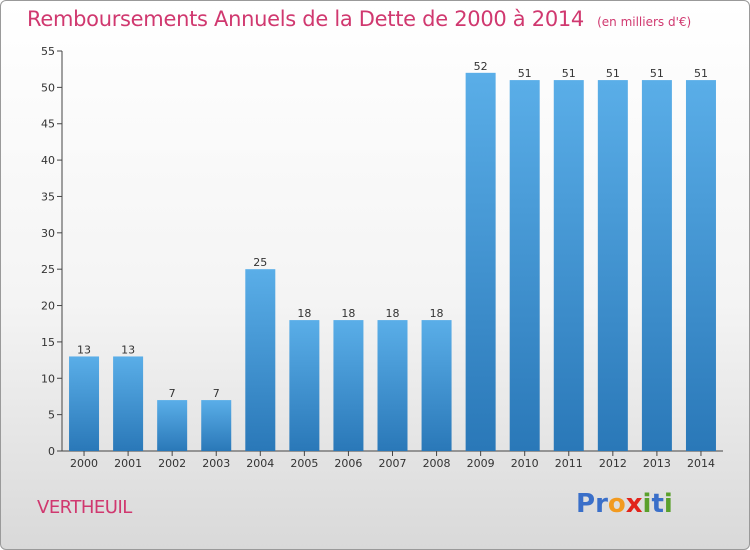  What do you see at coordinates (613, 463) in the screenshot?
I see `x-tick-label-2012: 2012` at bounding box center [613, 463].